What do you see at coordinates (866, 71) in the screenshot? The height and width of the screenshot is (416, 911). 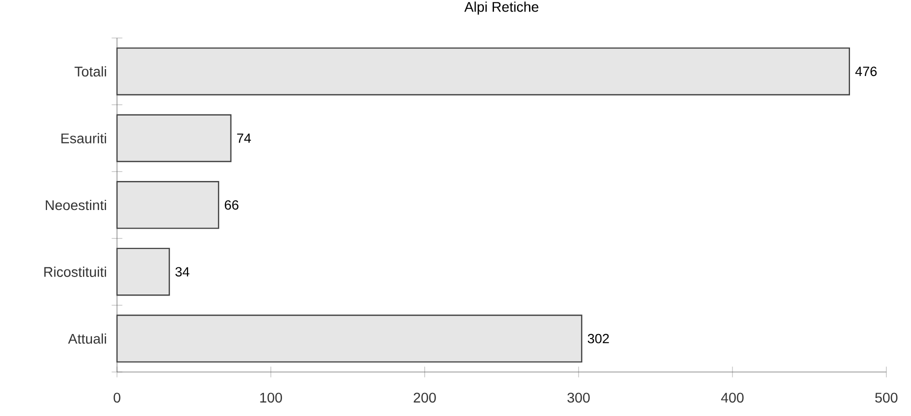 I see `data-label: 476` at bounding box center [866, 71].